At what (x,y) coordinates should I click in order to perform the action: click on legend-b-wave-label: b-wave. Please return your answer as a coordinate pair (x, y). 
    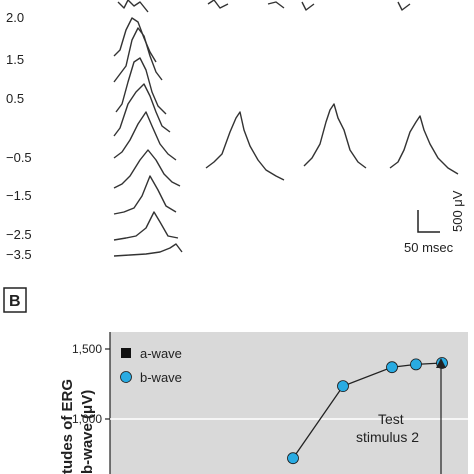
    Looking at the image, I should click on (161, 377).